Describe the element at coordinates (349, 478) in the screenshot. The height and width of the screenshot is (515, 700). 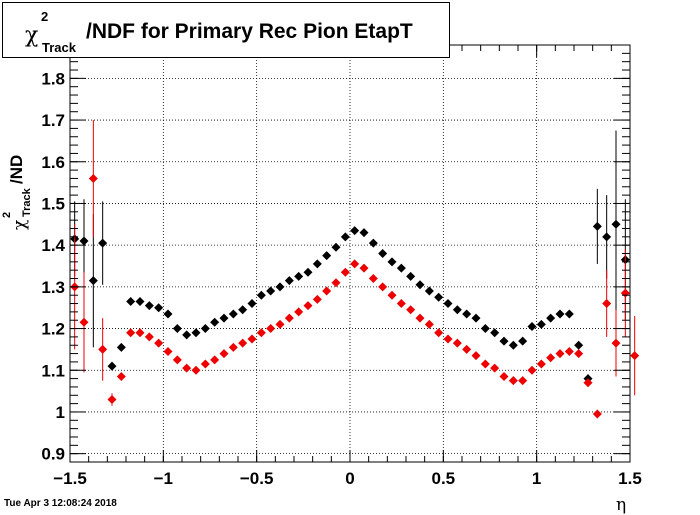
I see `x-tick-label: 0` at that location.